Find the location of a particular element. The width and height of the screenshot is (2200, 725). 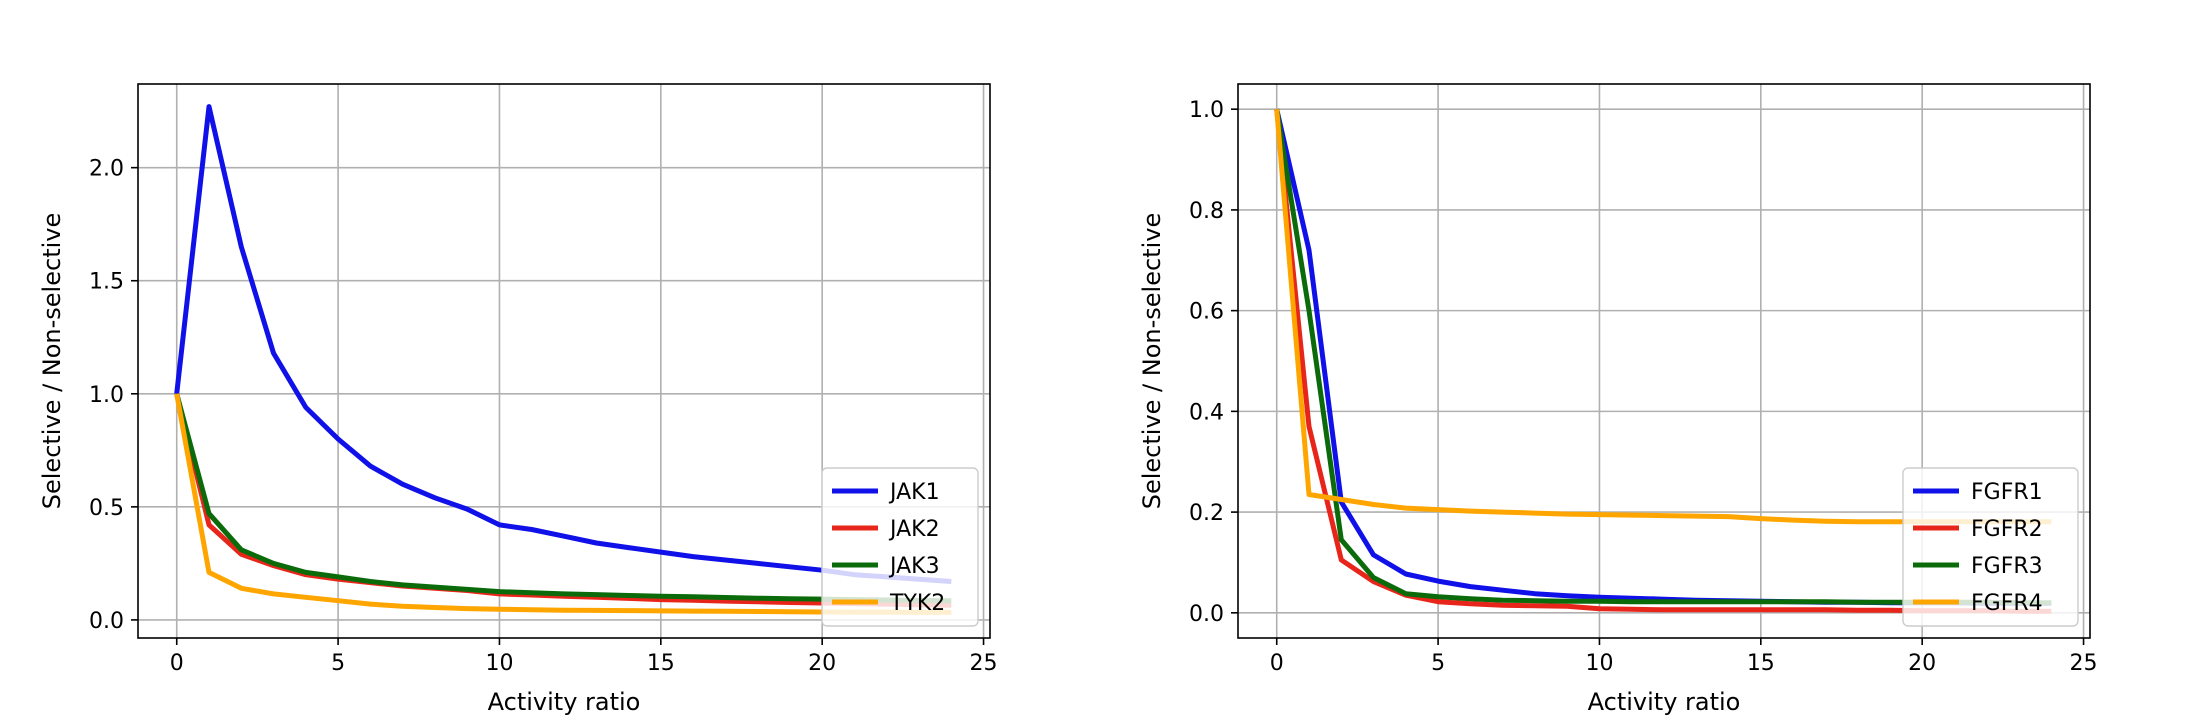

y-tick-label: 0.5 is located at coordinates (106, 508).